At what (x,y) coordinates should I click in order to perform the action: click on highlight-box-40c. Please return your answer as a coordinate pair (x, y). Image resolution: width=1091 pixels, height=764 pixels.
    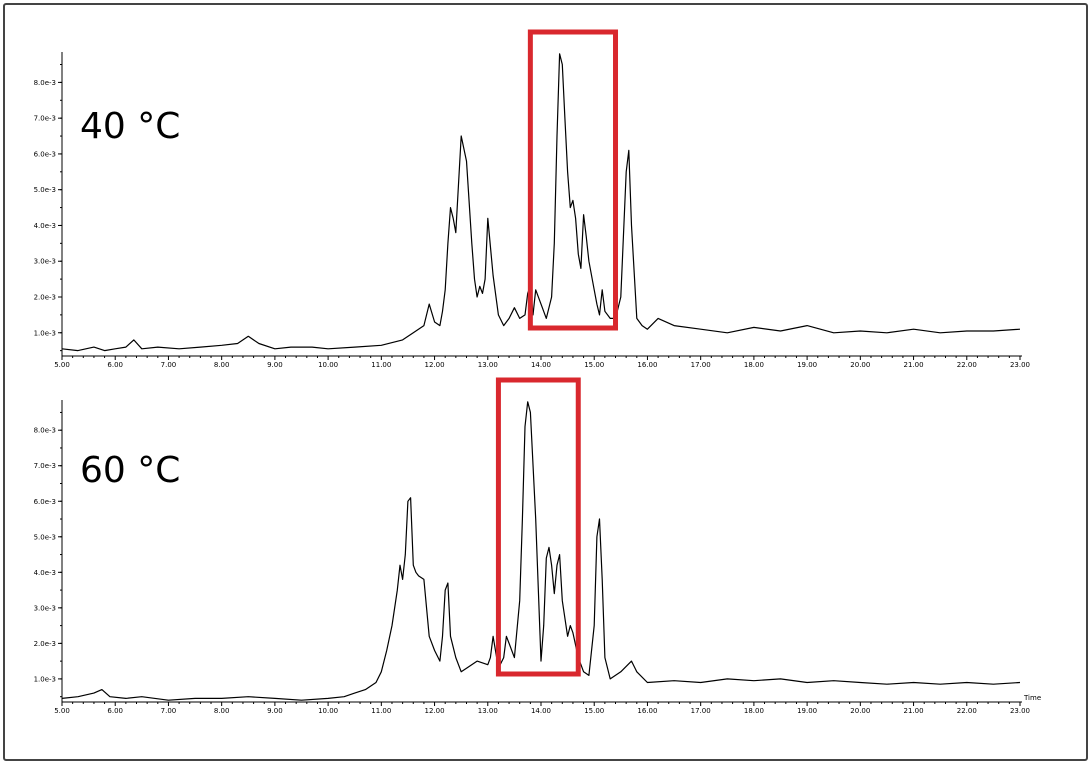
    Looking at the image, I should click on (573, 180).